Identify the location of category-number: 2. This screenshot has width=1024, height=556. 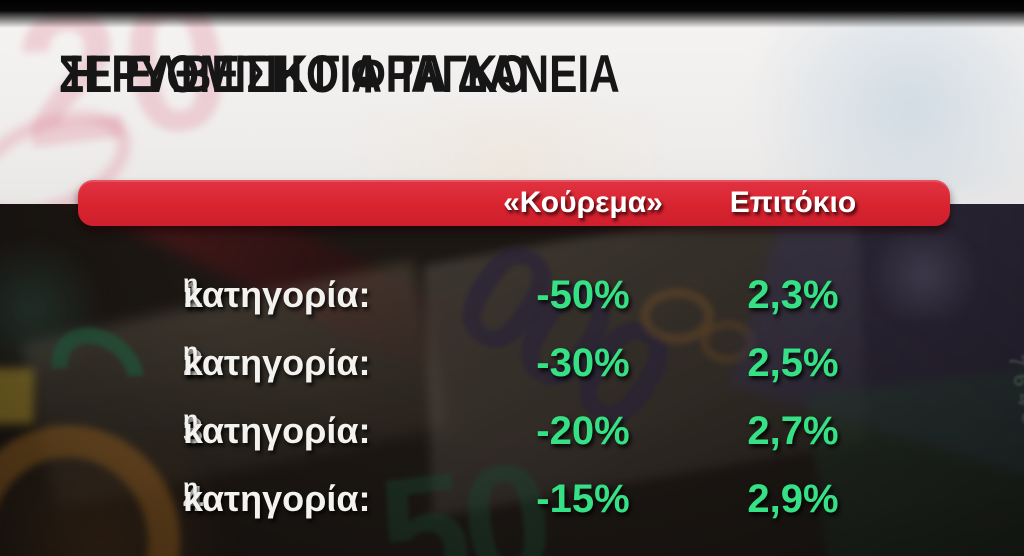
(193, 362).